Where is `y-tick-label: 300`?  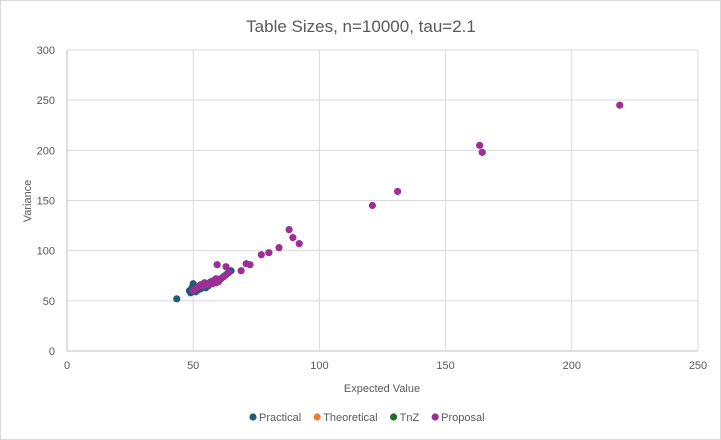
y-tick-label: 300 is located at coordinates (46, 51).